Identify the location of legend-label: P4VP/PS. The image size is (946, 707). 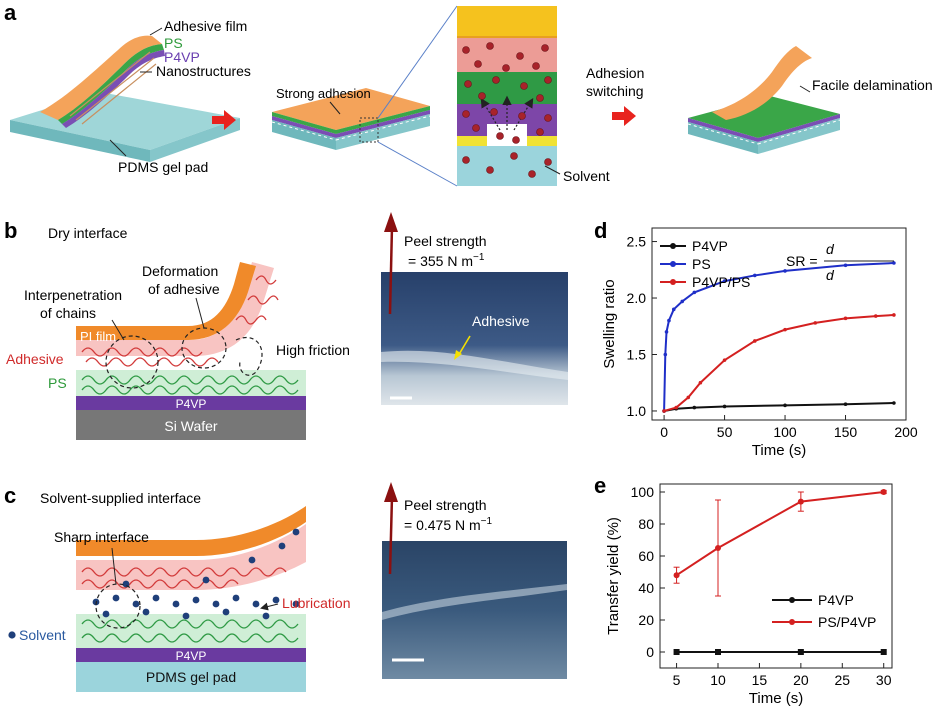
(721, 282).